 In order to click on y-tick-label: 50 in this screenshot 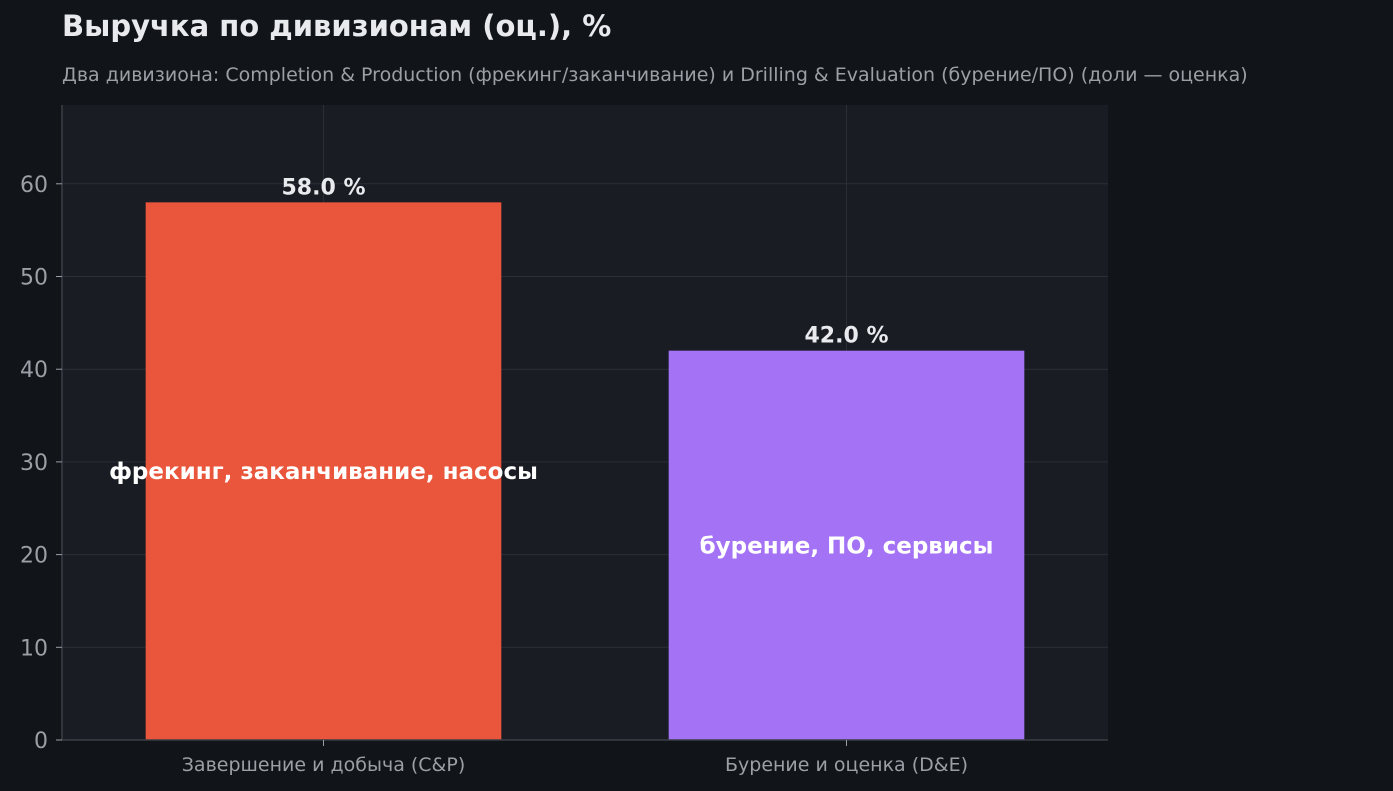, I will do `click(34, 277)`.